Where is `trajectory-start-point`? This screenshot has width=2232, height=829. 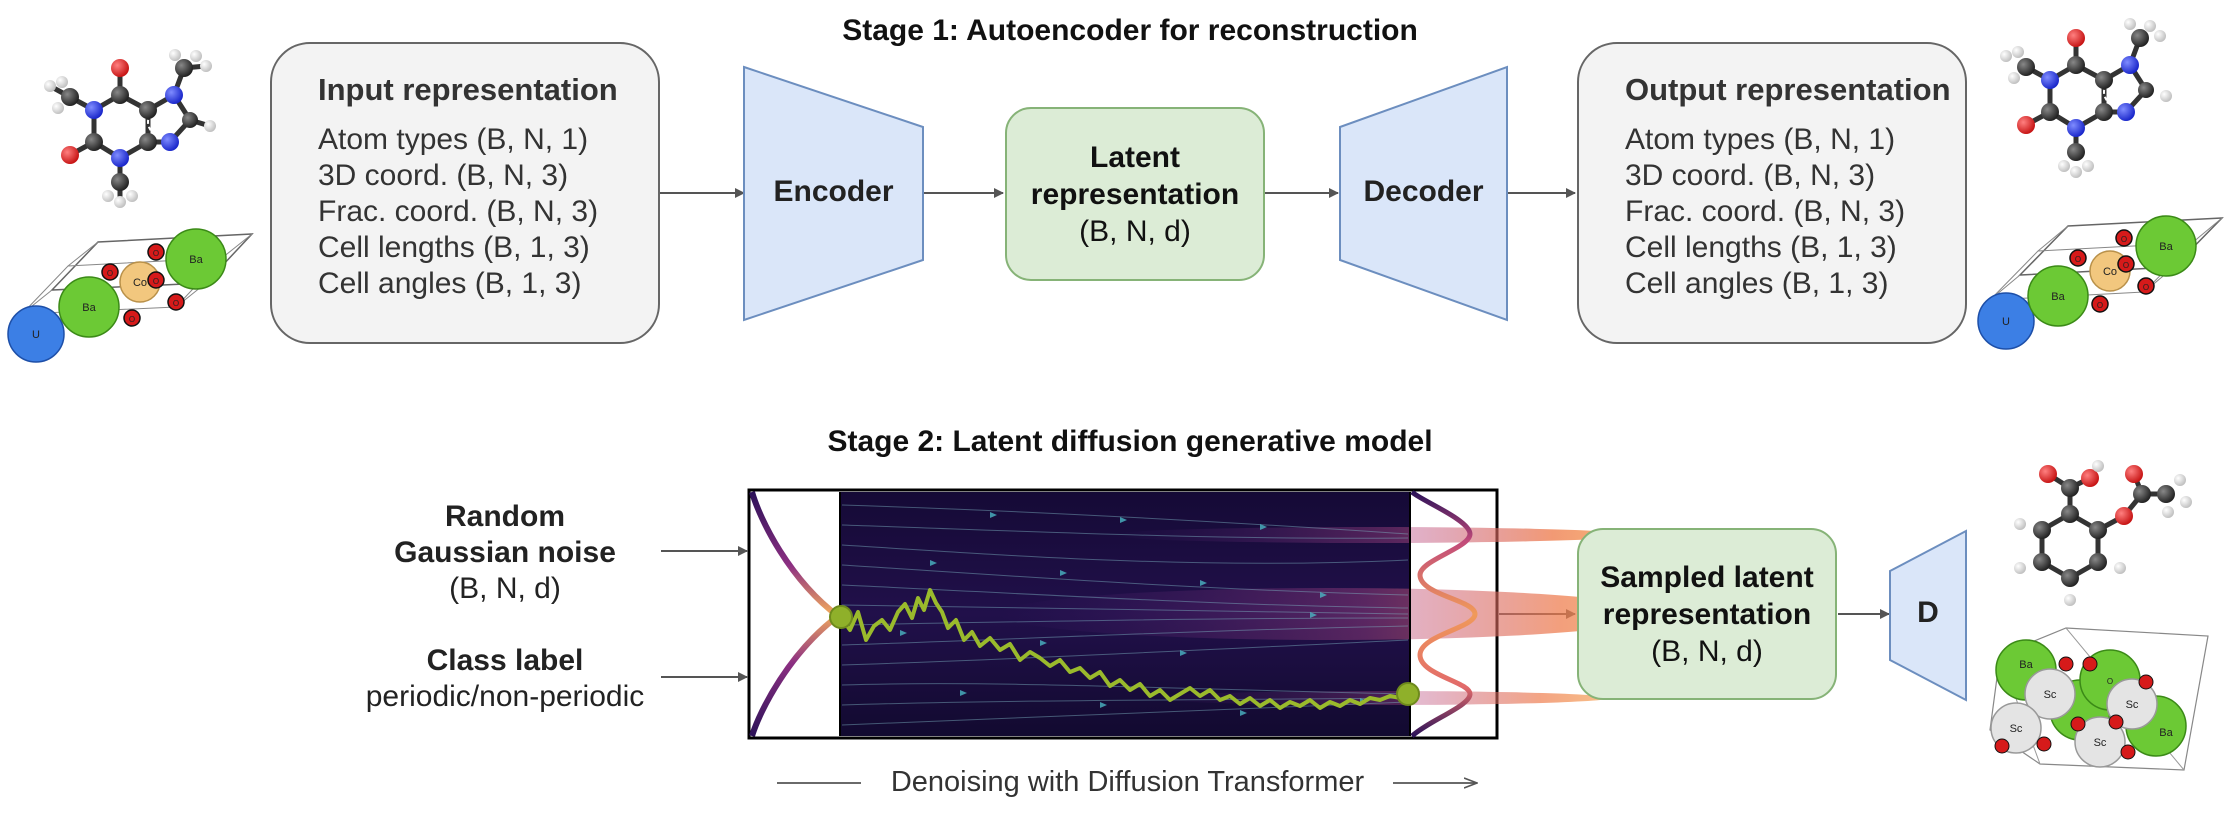 trajectory-start-point is located at coordinates (841, 617).